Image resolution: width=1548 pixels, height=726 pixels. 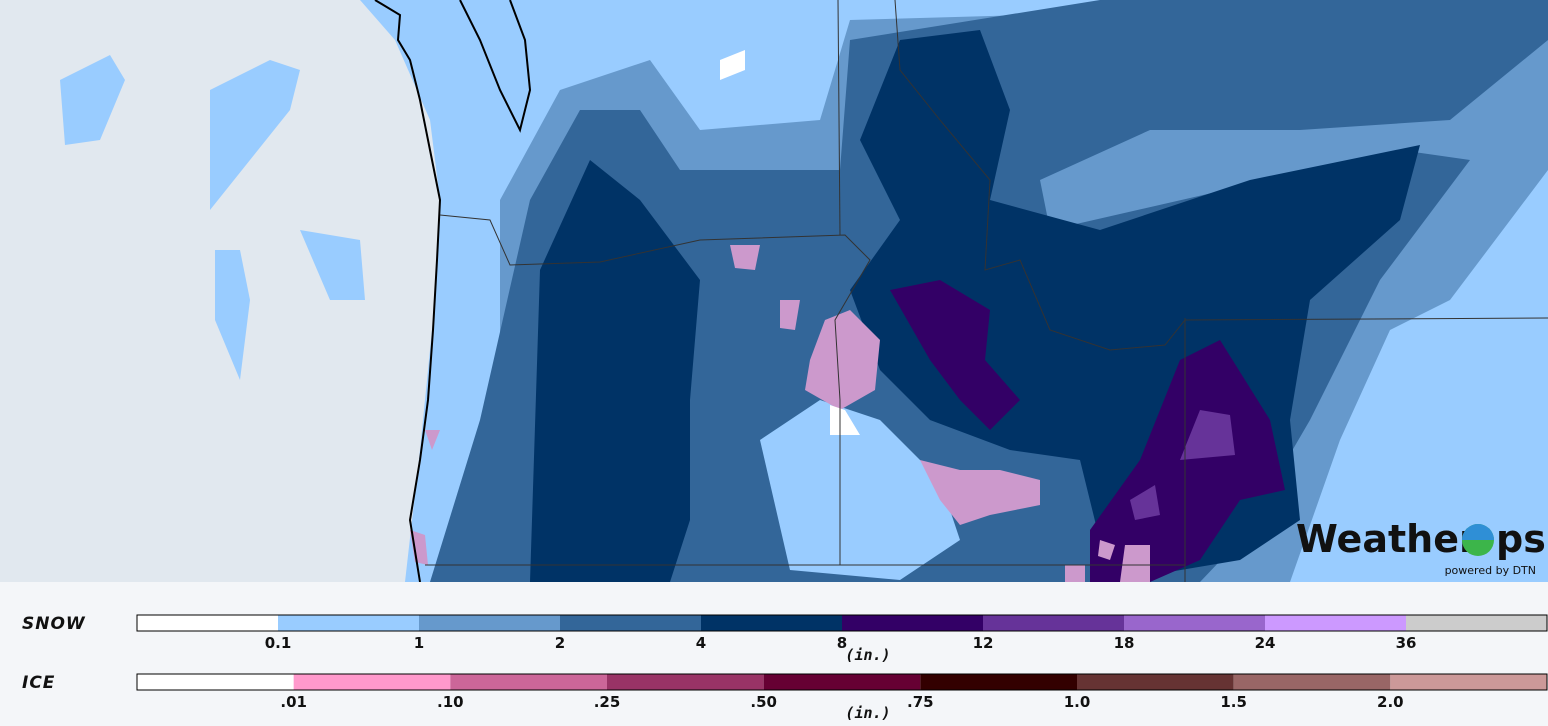 What do you see at coordinates (560, 643) in the screenshot?
I see `snow-label: 2` at bounding box center [560, 643].